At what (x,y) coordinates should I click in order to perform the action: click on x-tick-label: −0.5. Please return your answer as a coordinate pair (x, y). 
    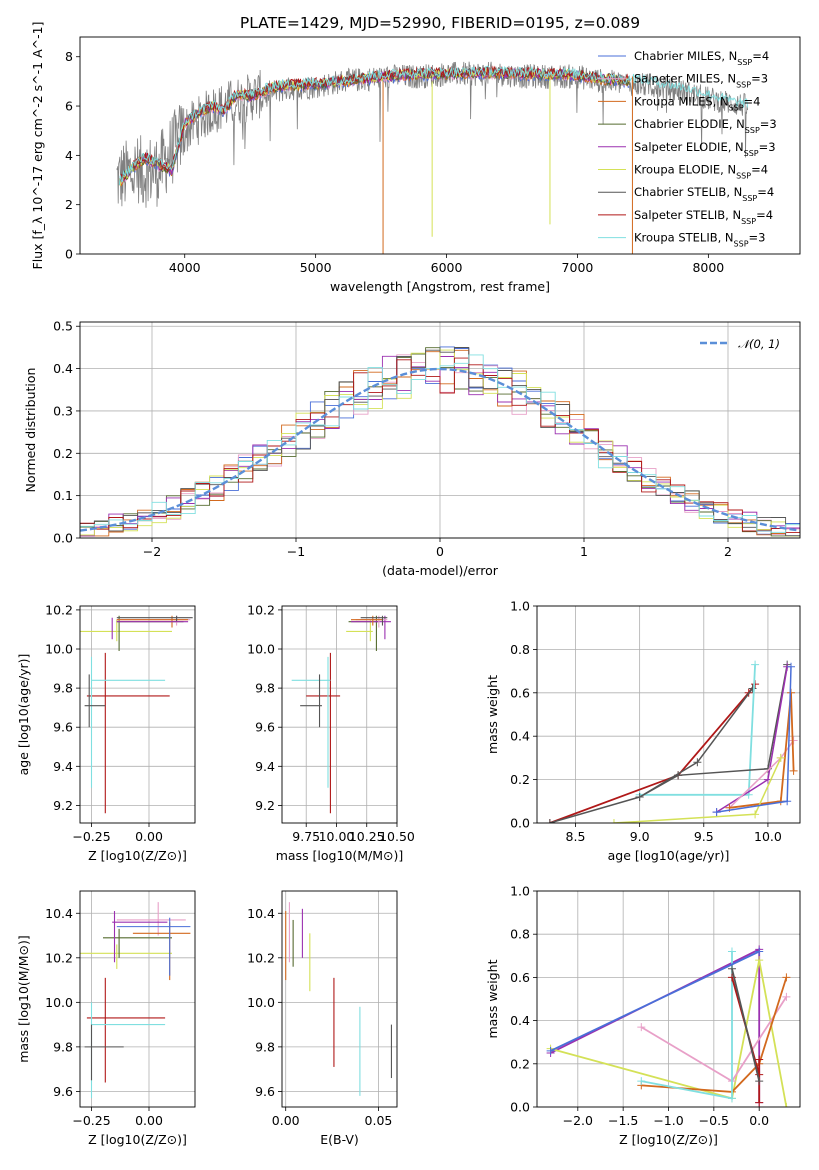
    Looking at the image, I should click on (714, 1120).